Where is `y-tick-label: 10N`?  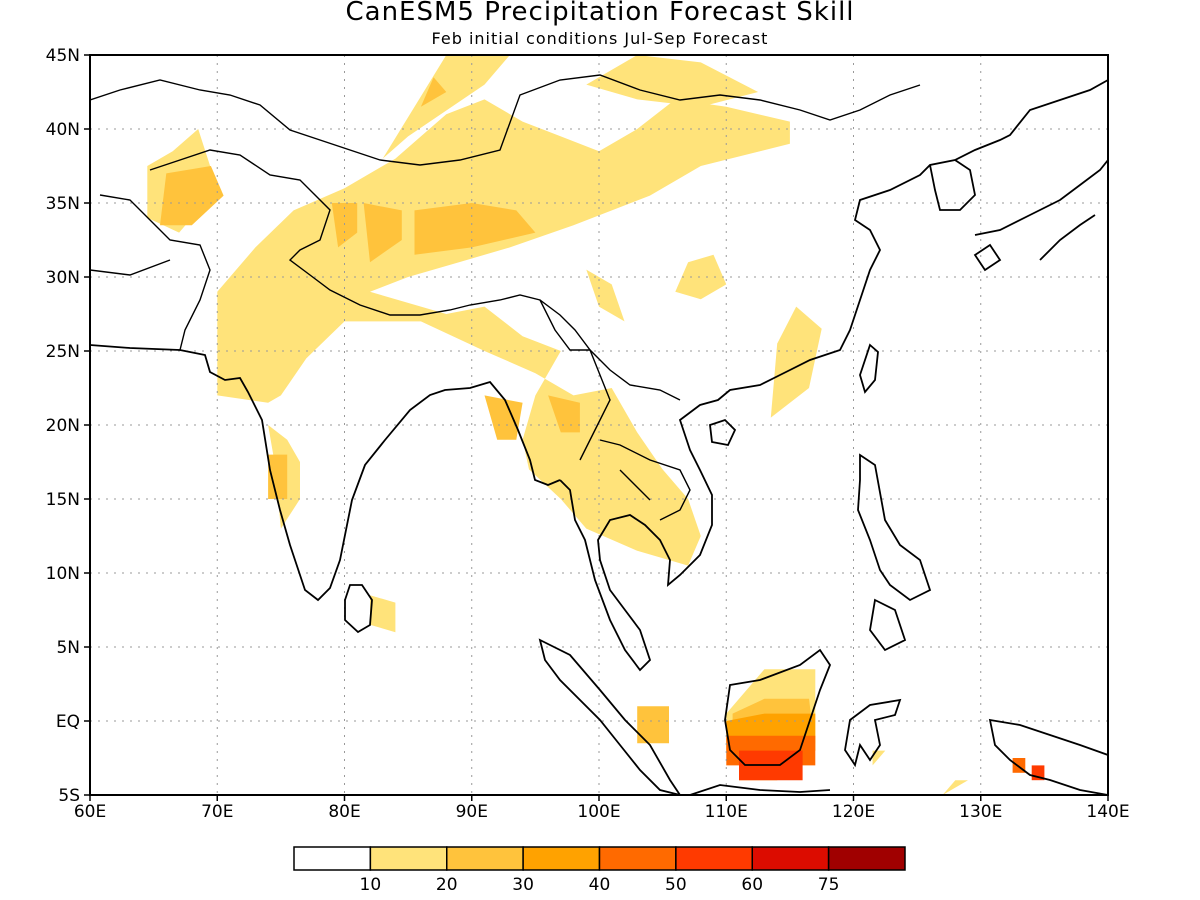 y-tick-label: 10N is located at coordinates (63, 574).